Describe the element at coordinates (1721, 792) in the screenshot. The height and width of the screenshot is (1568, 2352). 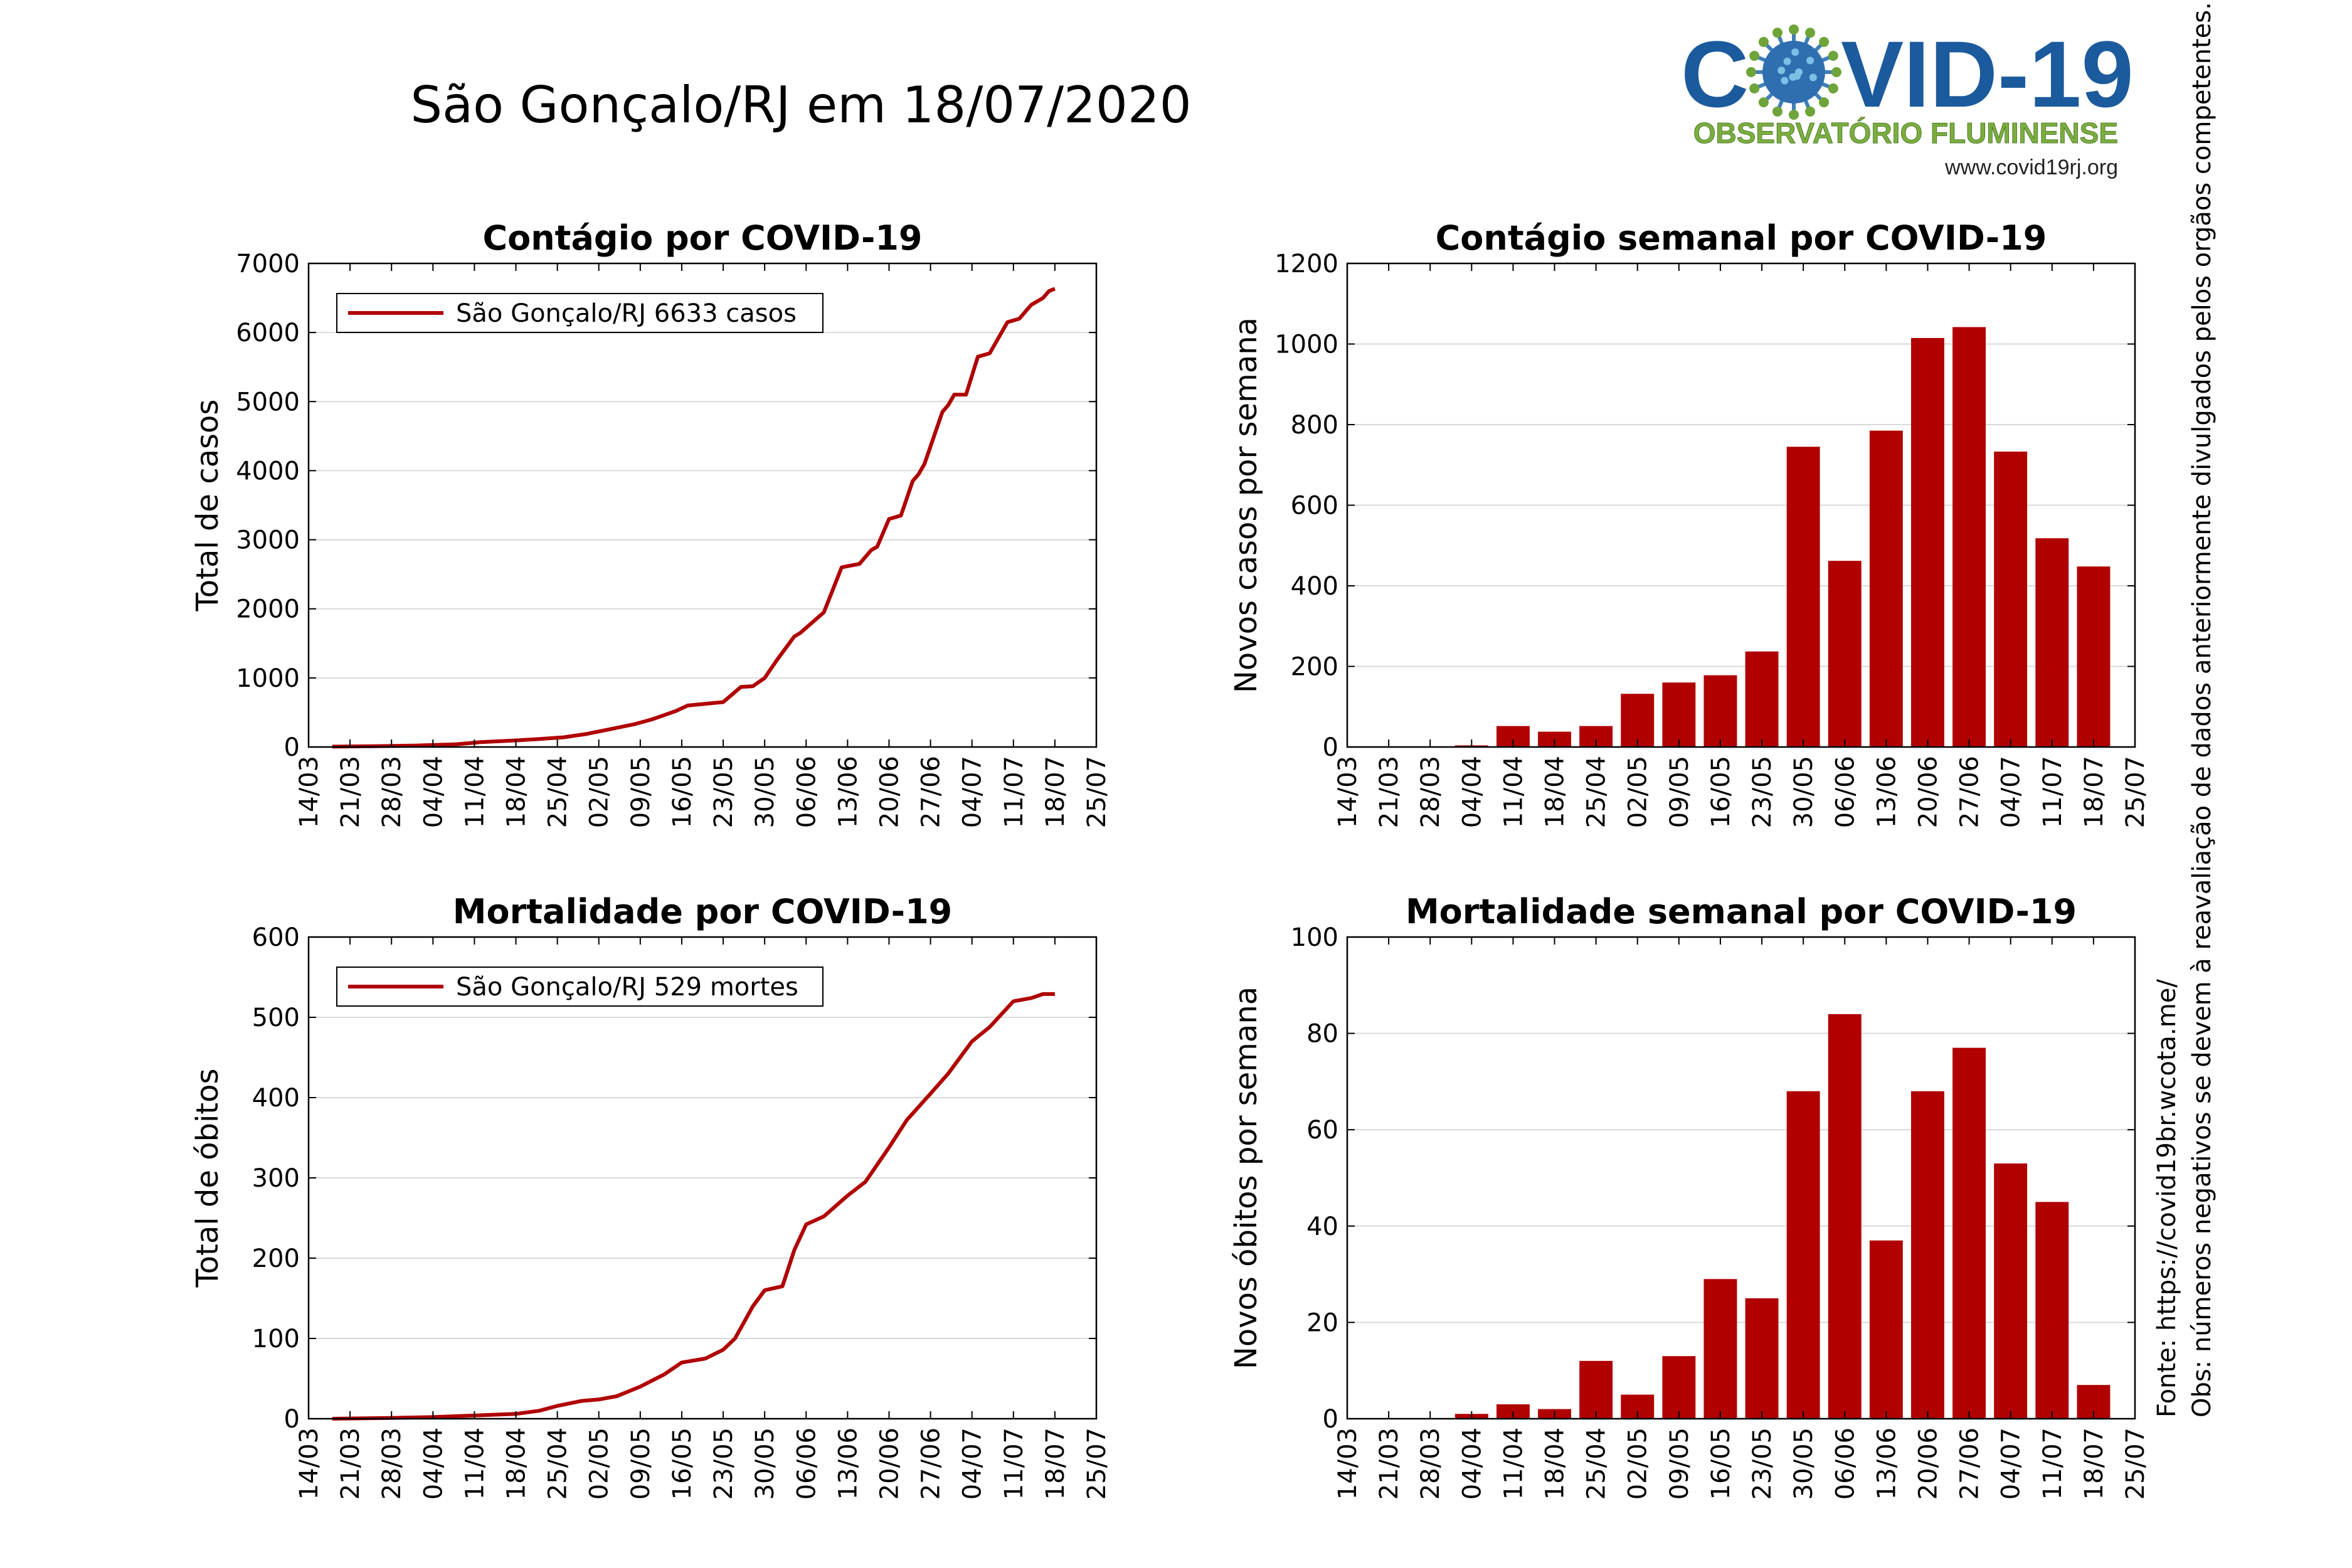
I see `x-tick-label: 16/05` at that location.